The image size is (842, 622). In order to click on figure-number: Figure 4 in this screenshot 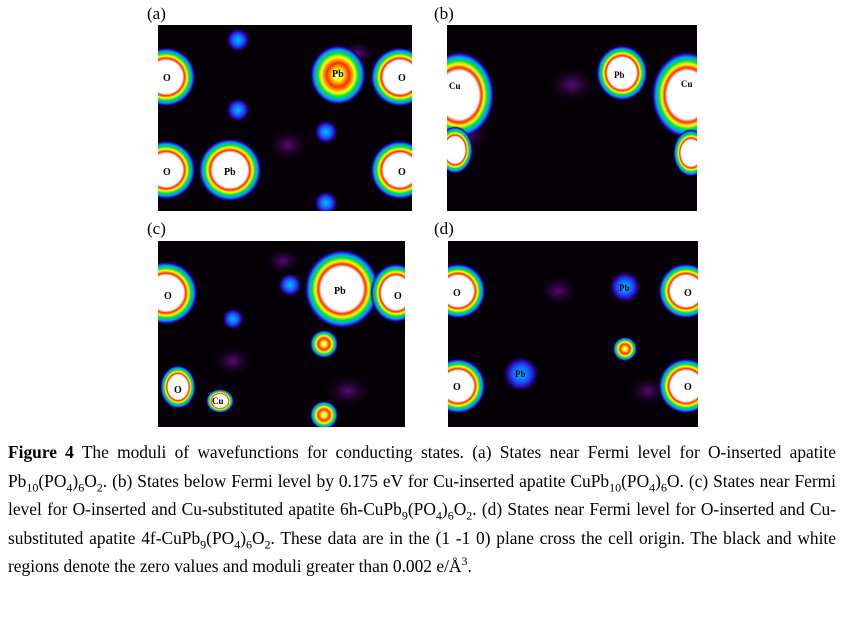, I will do `click(41, 452)`.